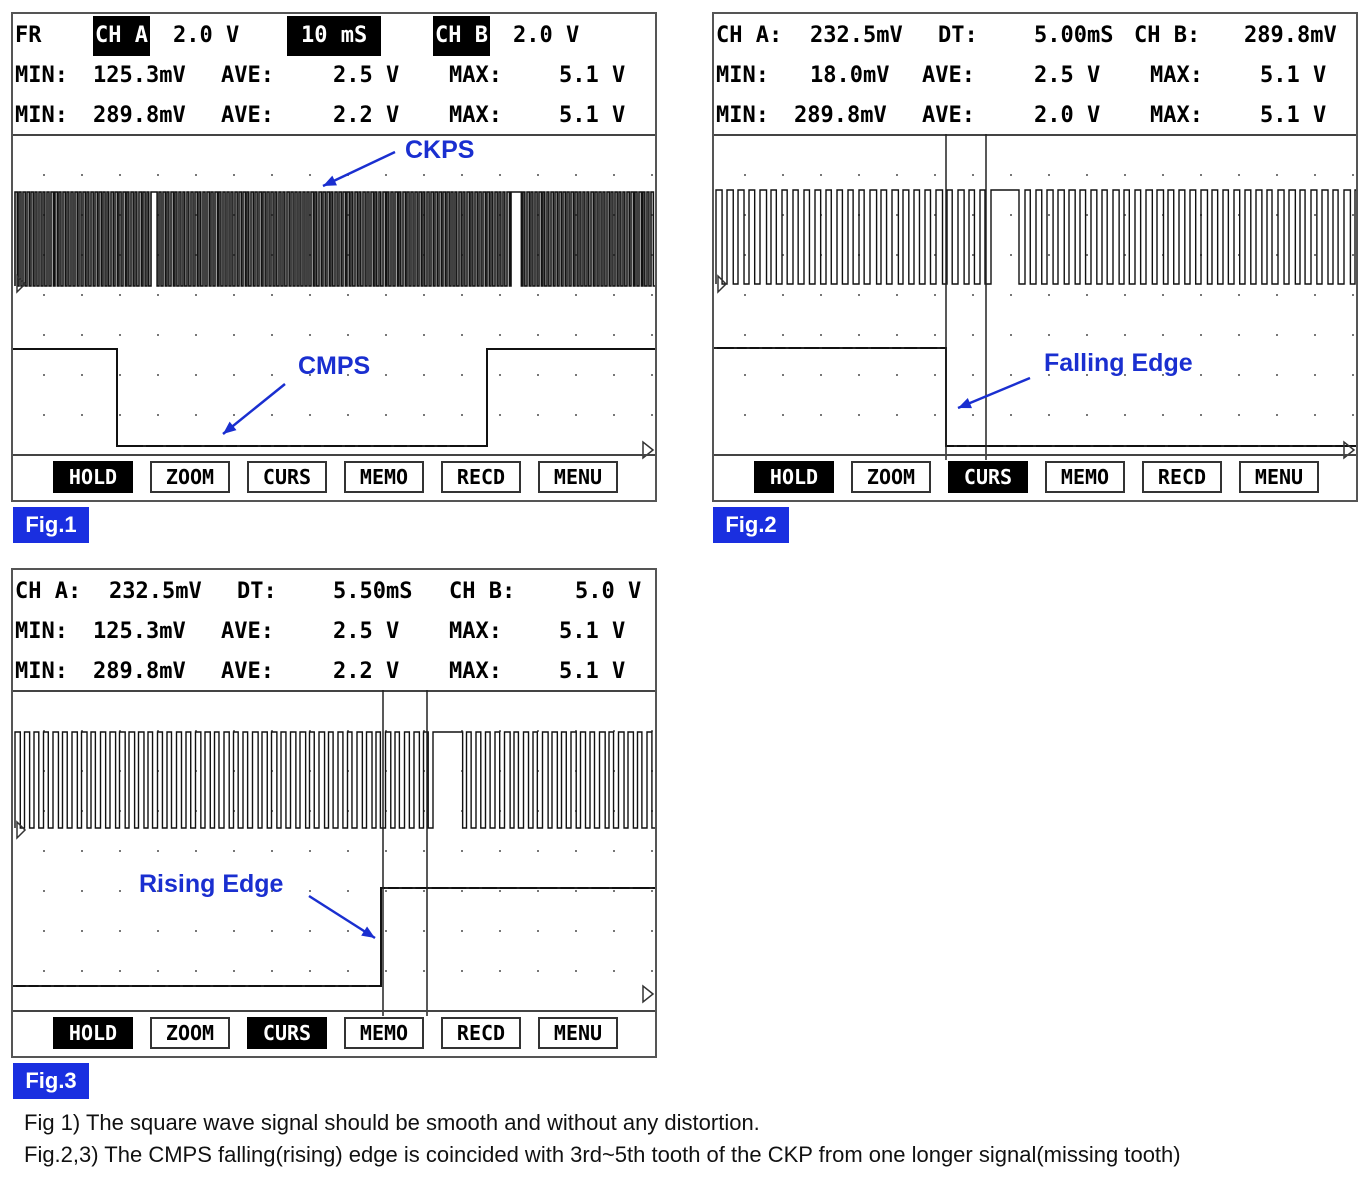 This screenshot has width=1366, height=1180. Describe the element at coordinates (211, 884) in the screenshot. I see `rising-edge-label: Rising Edge` at that location.